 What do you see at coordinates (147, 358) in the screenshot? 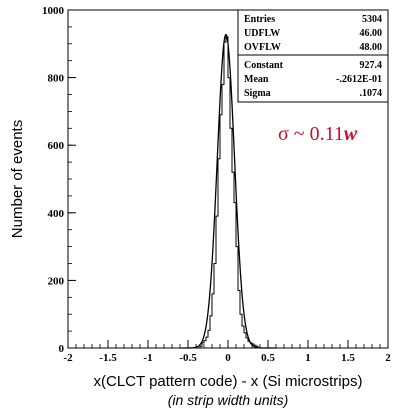
I see `x-tick-label: -1` at bounding box center [147, 358].